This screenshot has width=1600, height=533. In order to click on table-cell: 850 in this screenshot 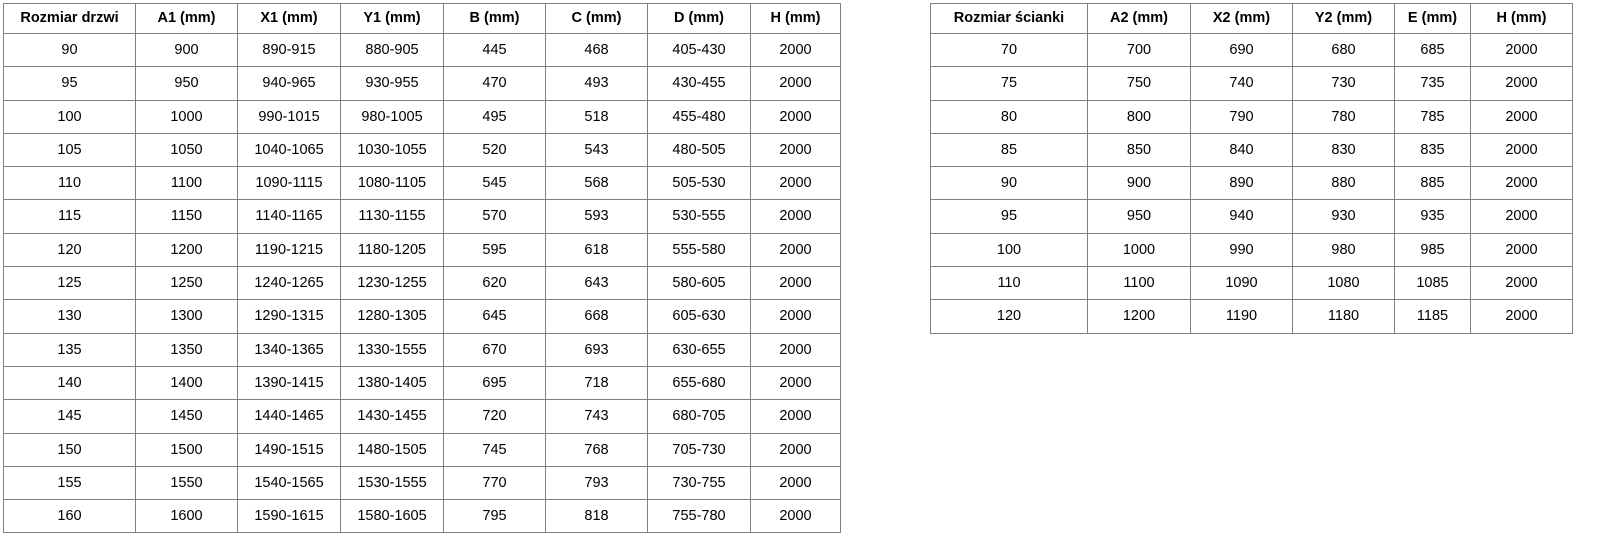, I will do `click(1139, 150)`.